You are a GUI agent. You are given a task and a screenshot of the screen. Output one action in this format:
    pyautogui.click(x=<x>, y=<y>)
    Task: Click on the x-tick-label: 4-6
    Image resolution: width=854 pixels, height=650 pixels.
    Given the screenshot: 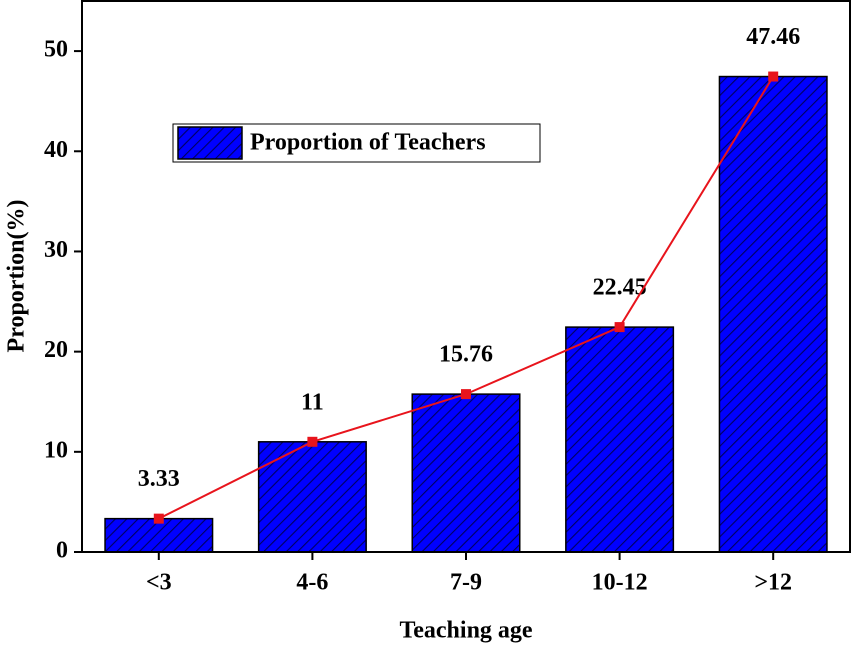 What is the action you would take?
    pyautogui.click(x=312, y=583)
    